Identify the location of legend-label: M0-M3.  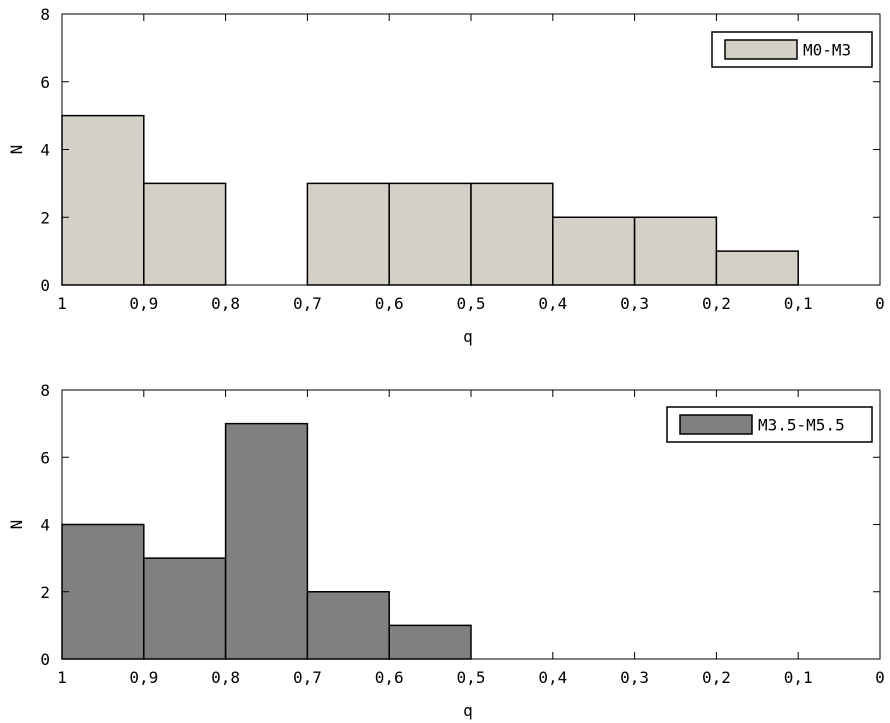
(827, 50).